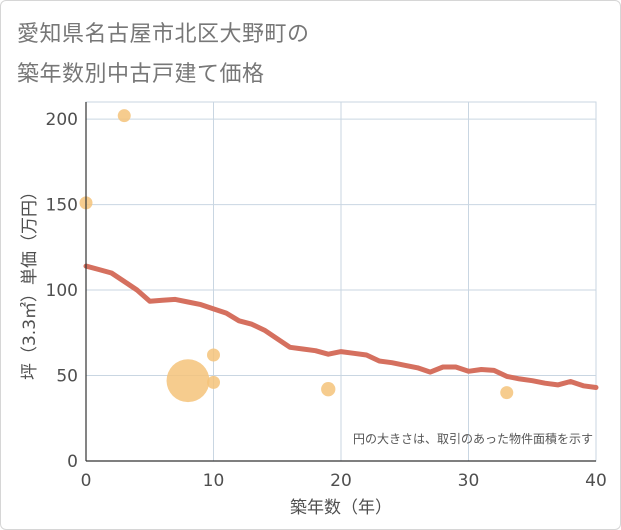 The height and width of the screenshot is (530, 621). Describe the element at coordinates (62, 206) in the screenshot. I see `y-tick-label: 150` at that location.